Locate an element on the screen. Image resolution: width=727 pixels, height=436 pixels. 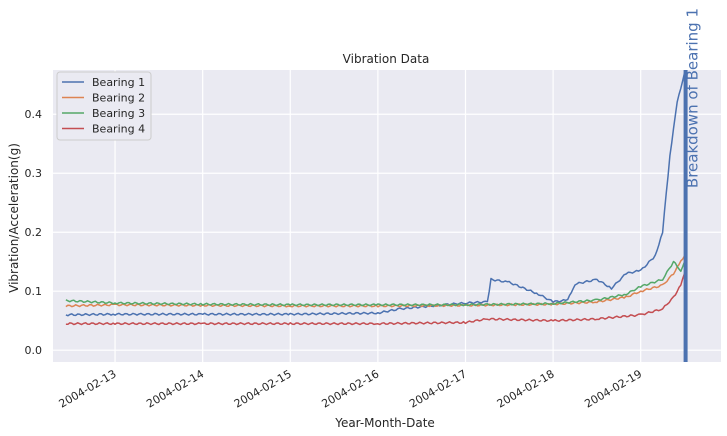
breakdown-annotation: Breakdown of Bearing 1 is located at coordinates (693, 98).